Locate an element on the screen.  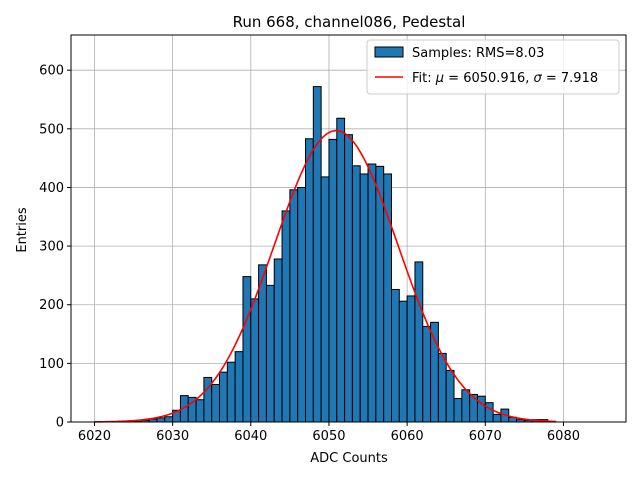
legend-samples-swatch is located at coordinates (389, 52).